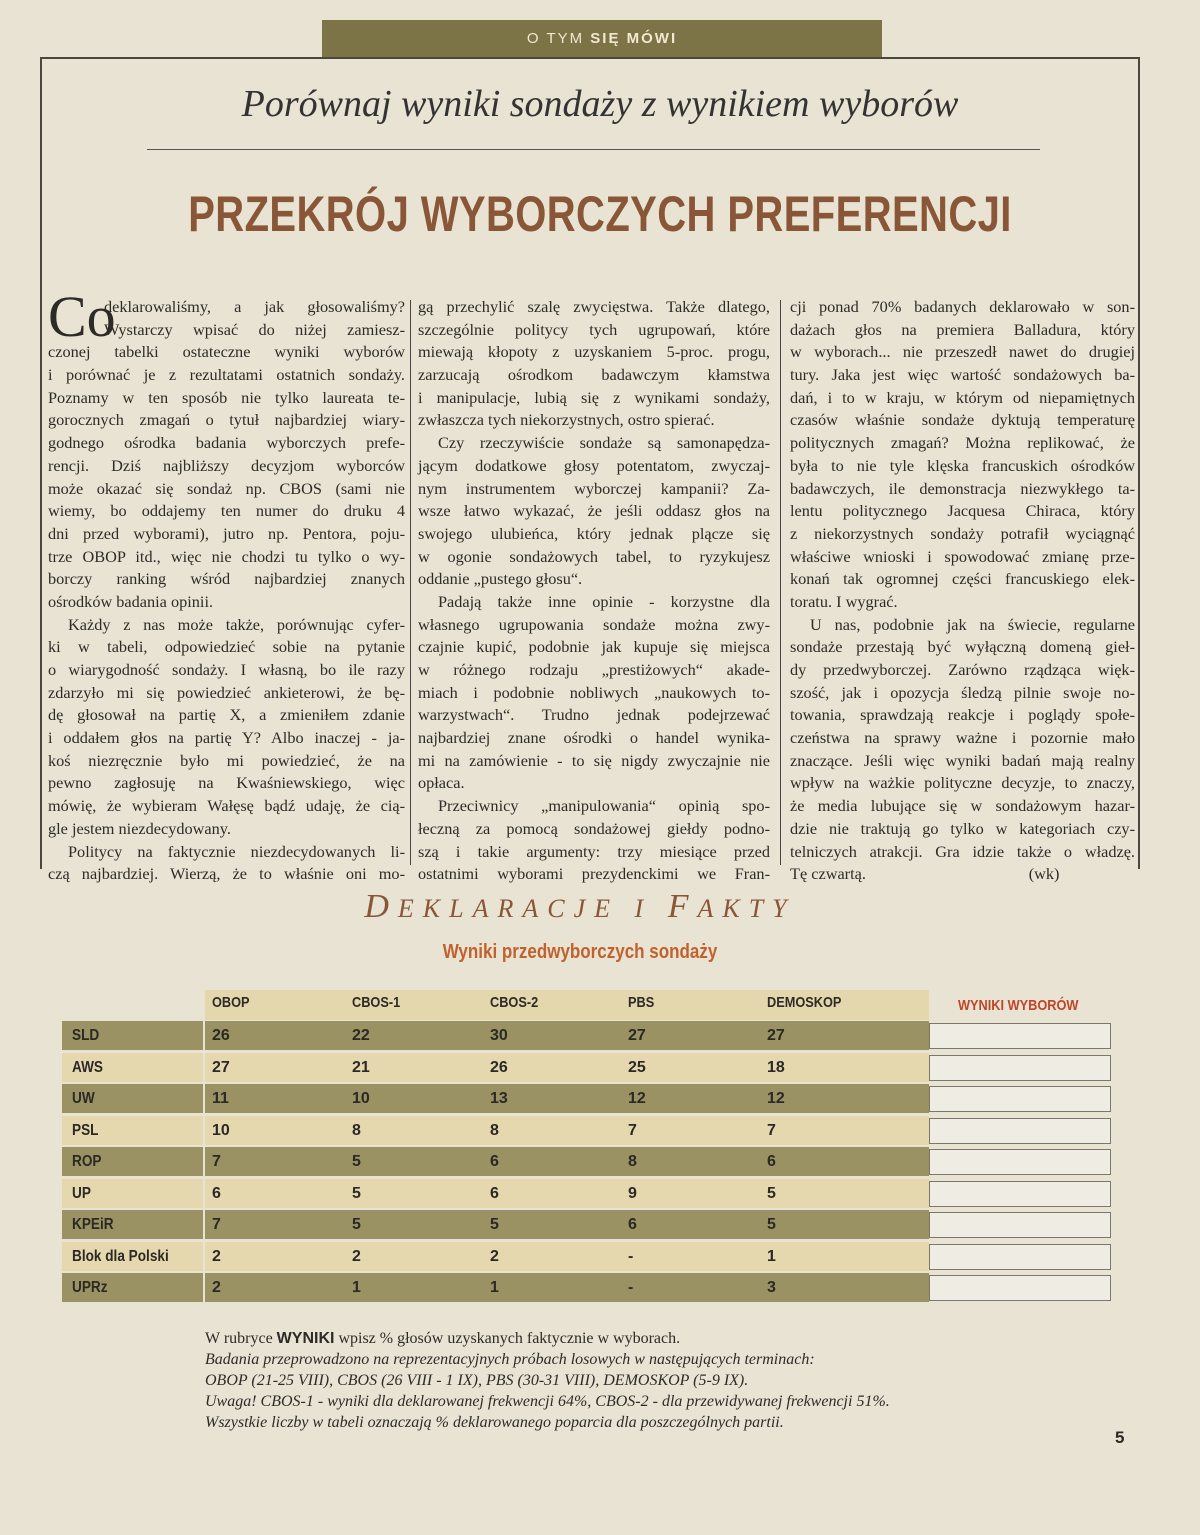  Describe the element at coordinates (962, 738) in the screenshot. I see `article-line: czeństwa na sprawy ważne i pozornie mało` at that location.